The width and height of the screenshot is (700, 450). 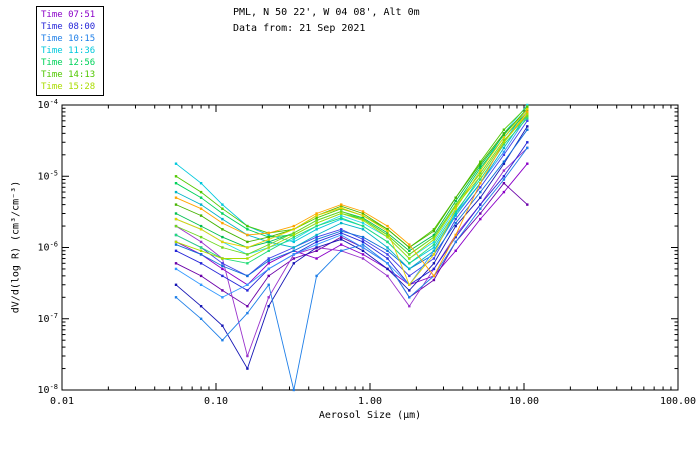 I want to click on legend-item: Time 11:36, so click(x=68, y=51).